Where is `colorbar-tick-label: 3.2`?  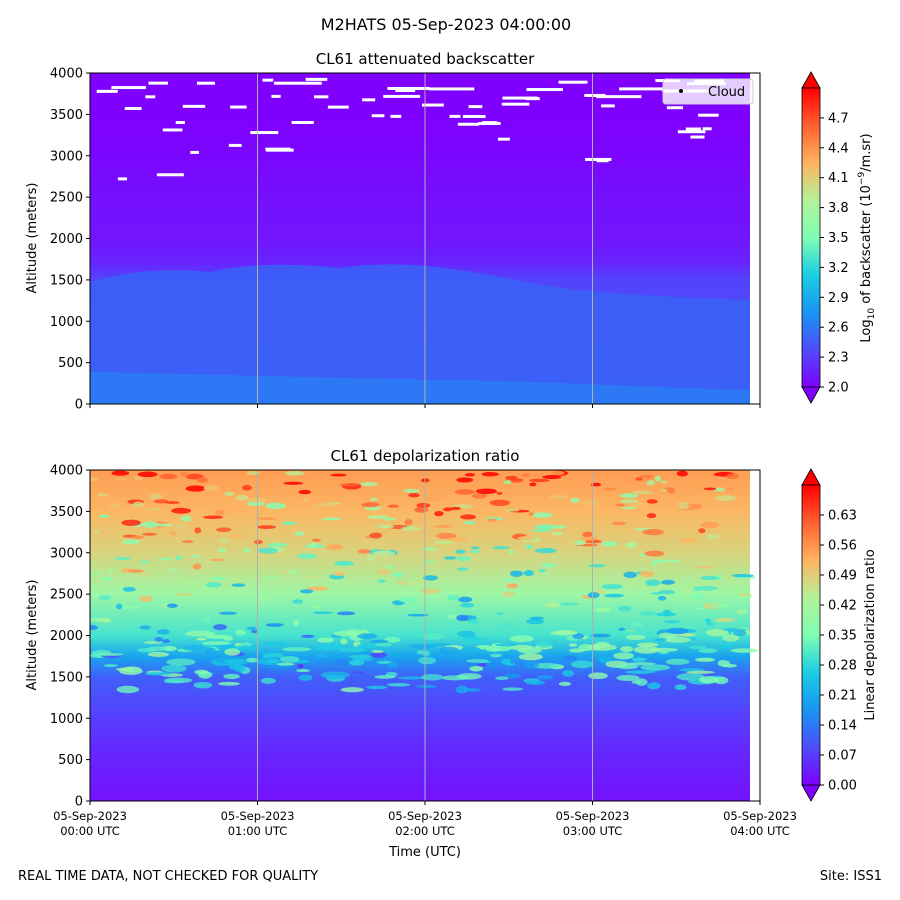 colorbar-tick-label: 3.2 is located at coordinates (838, 268).